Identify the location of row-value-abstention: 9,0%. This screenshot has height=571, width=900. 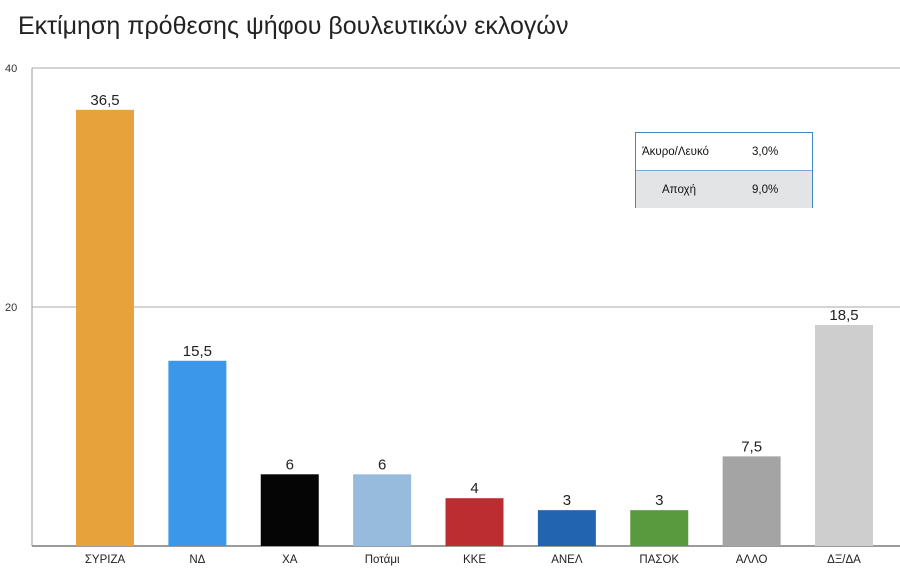
(765, 189).